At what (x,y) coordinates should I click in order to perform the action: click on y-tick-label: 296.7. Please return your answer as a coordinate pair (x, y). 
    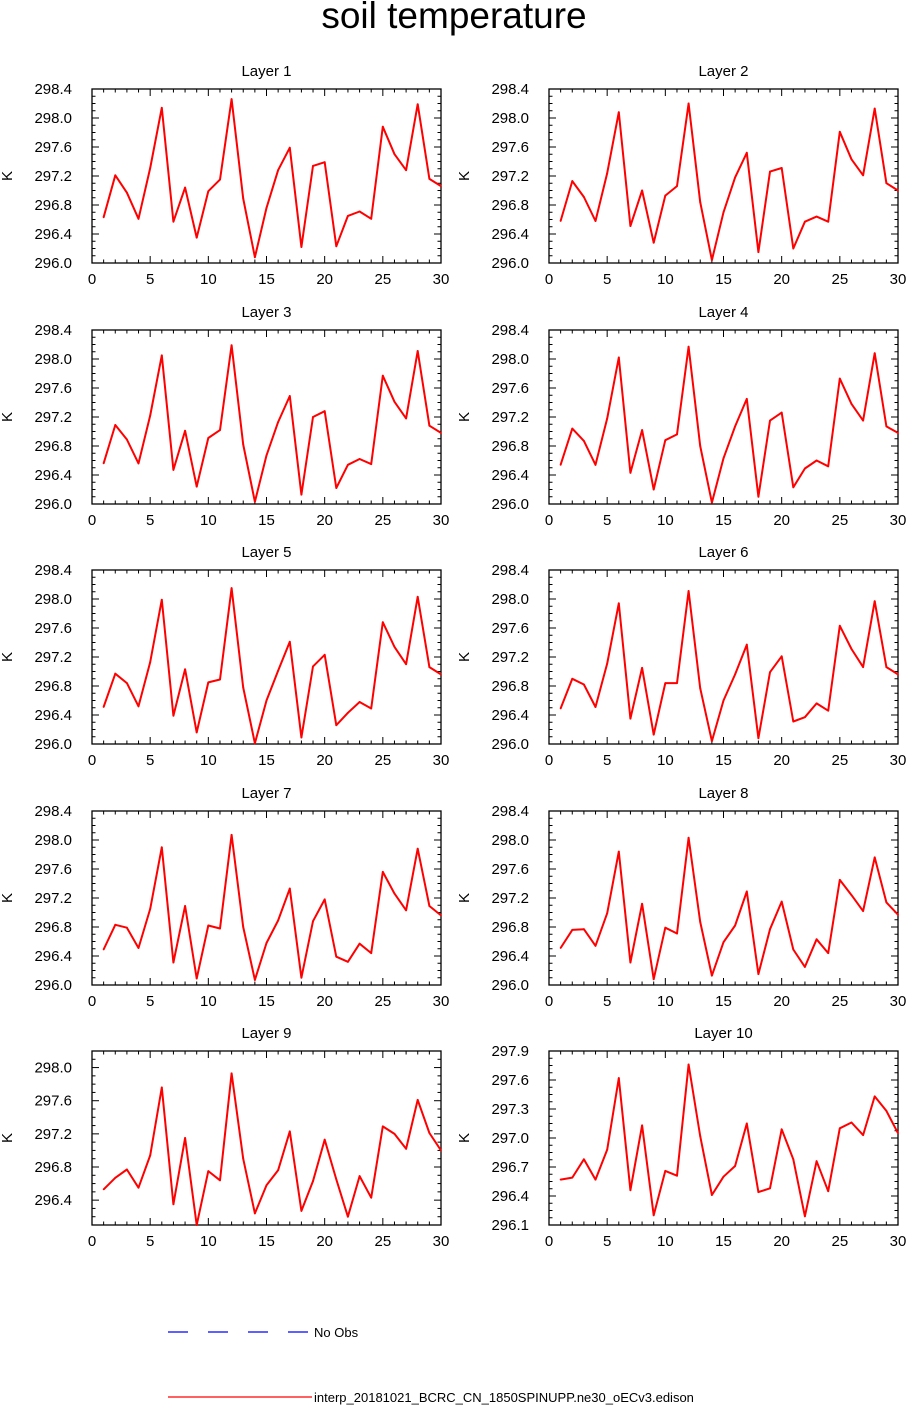
    Looking at the image, I should click on (510, 1167).